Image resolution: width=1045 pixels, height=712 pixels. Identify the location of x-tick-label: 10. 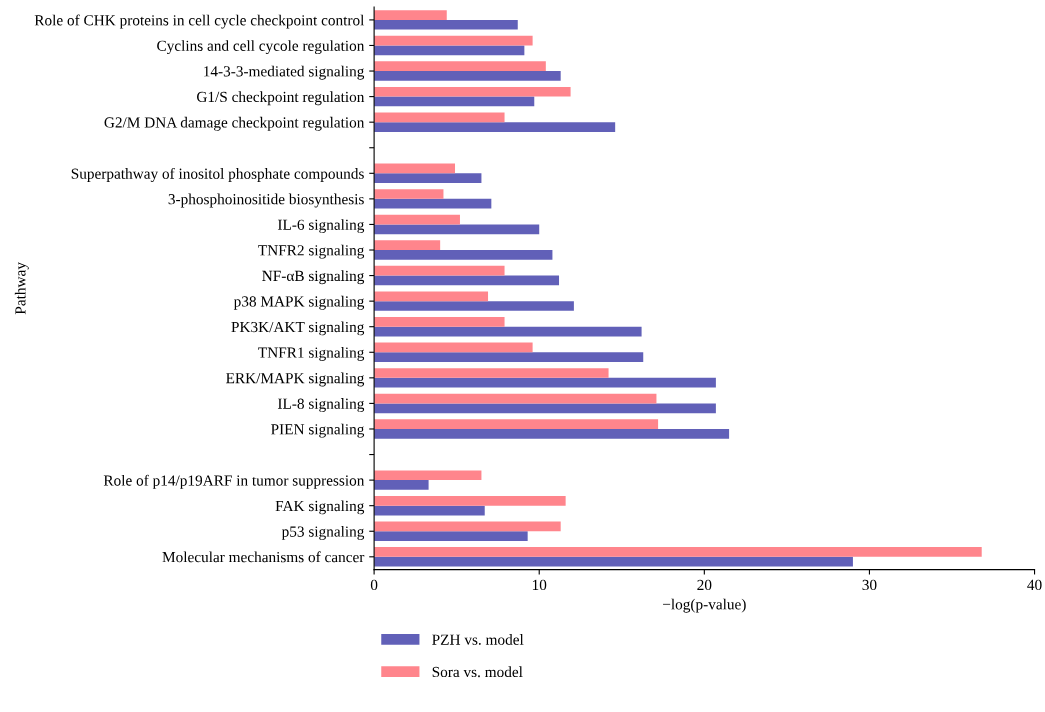
(539, 585).